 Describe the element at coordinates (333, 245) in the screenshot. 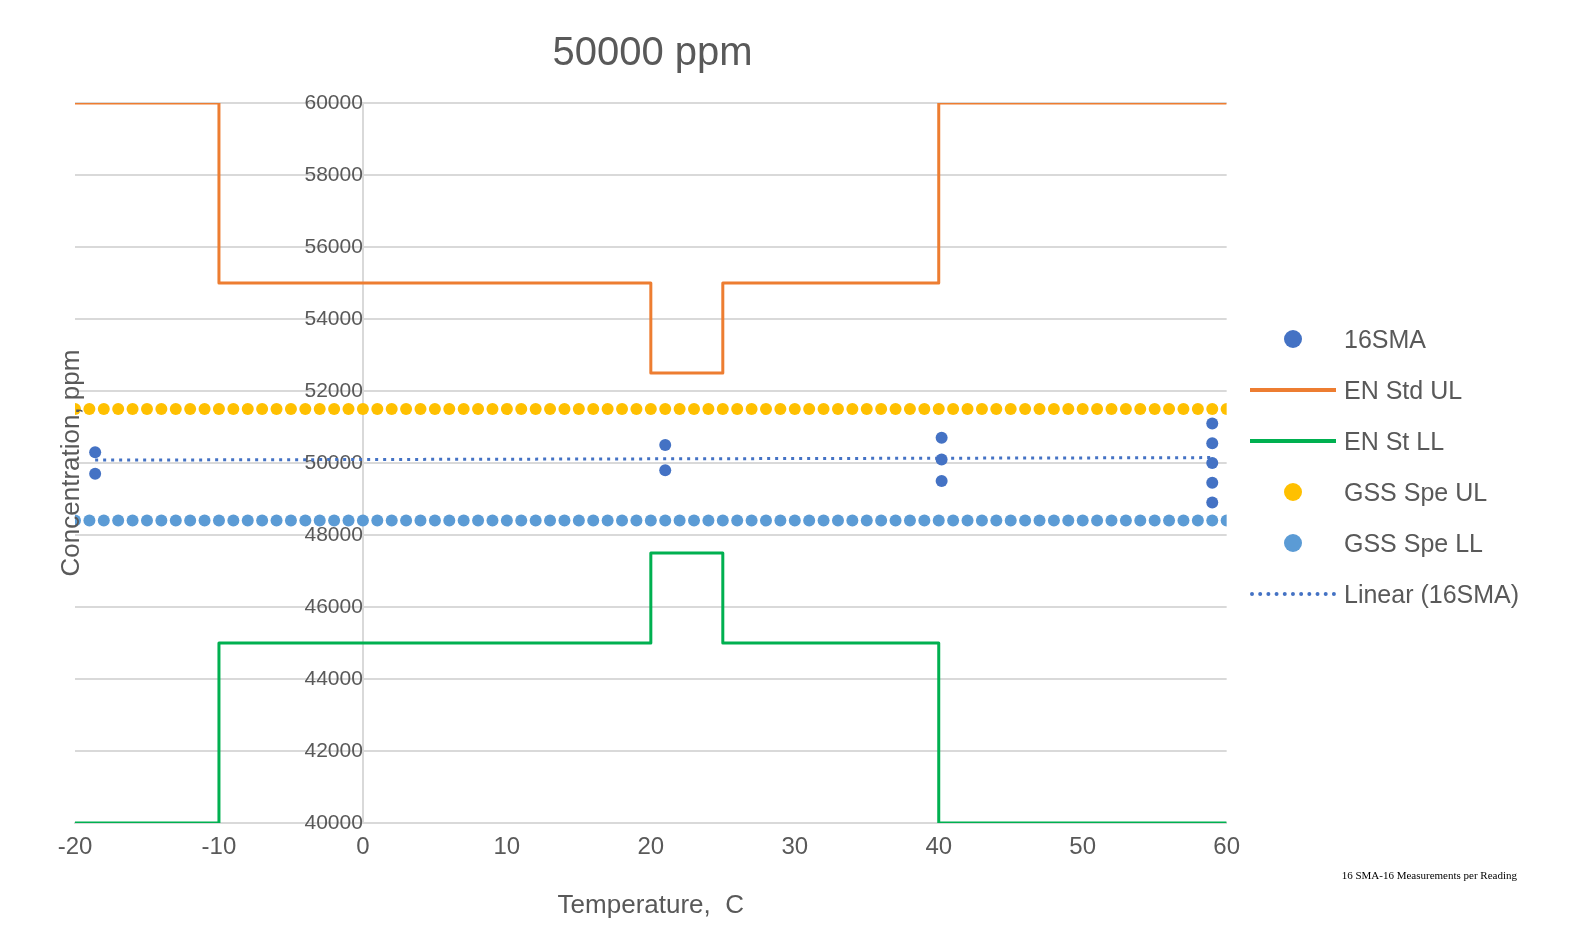

I see `y-tick-label: 56000` at that location.